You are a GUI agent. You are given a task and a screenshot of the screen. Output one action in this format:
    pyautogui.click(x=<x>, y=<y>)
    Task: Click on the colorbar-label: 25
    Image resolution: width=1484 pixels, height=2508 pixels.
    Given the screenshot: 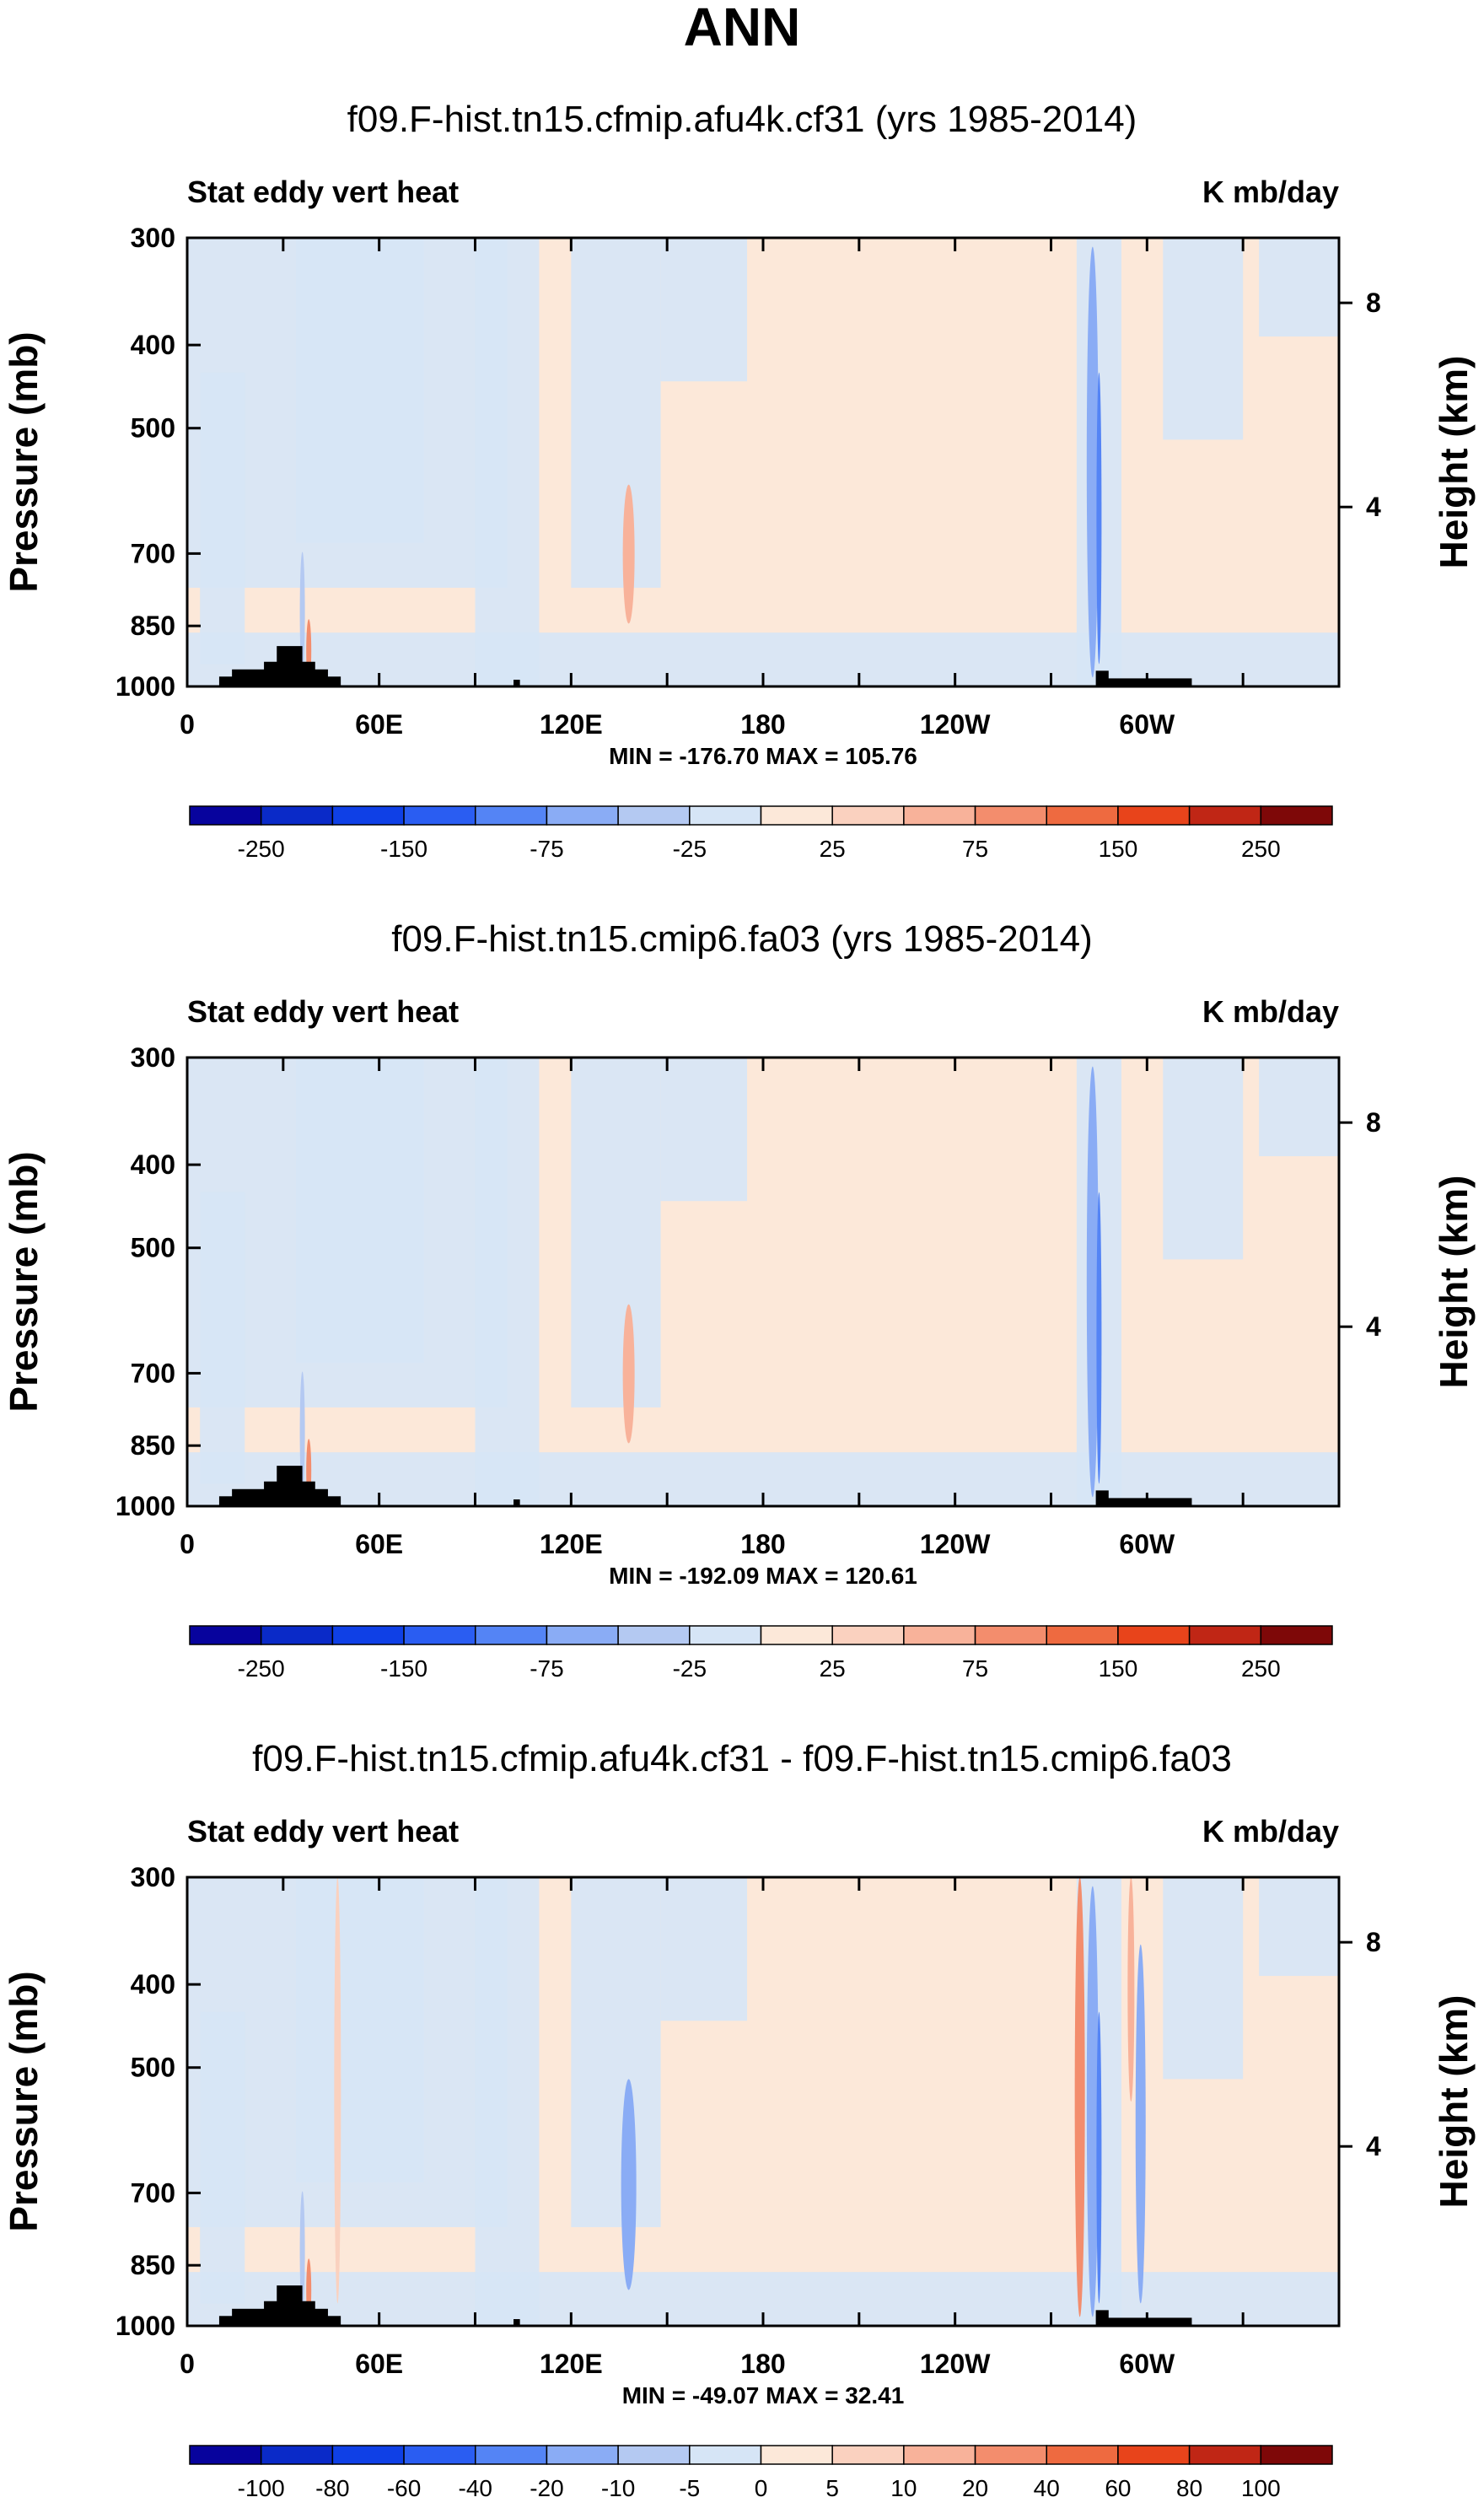 What is the action you would take?
    pyautogui.click(x=833, y=1668)
    